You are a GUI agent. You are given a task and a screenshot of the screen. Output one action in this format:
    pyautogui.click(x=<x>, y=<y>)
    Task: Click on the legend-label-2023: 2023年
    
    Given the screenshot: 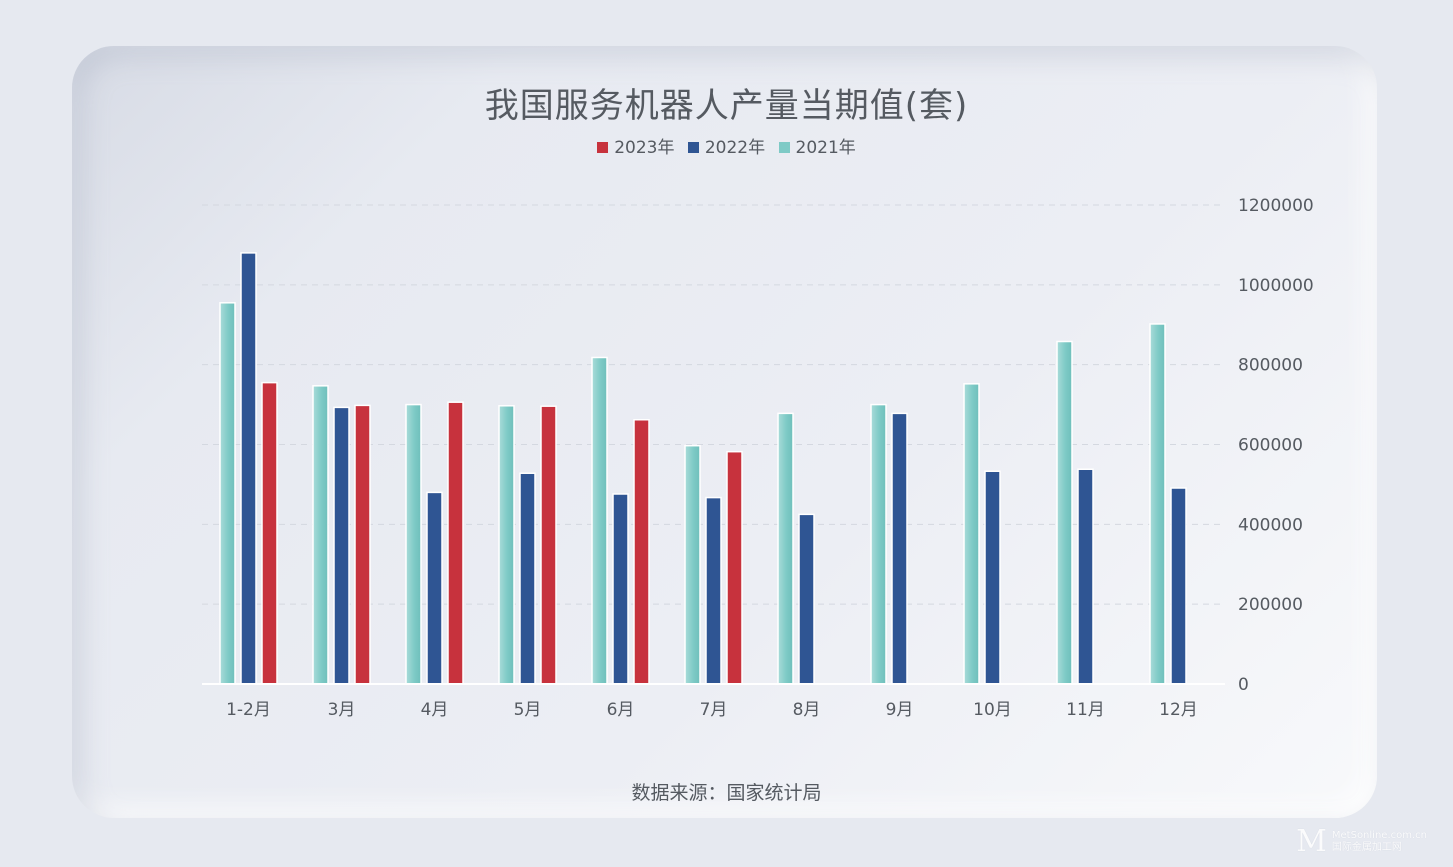 What is the action you would take?
    pyautogui.click(x=644, y=148)
    